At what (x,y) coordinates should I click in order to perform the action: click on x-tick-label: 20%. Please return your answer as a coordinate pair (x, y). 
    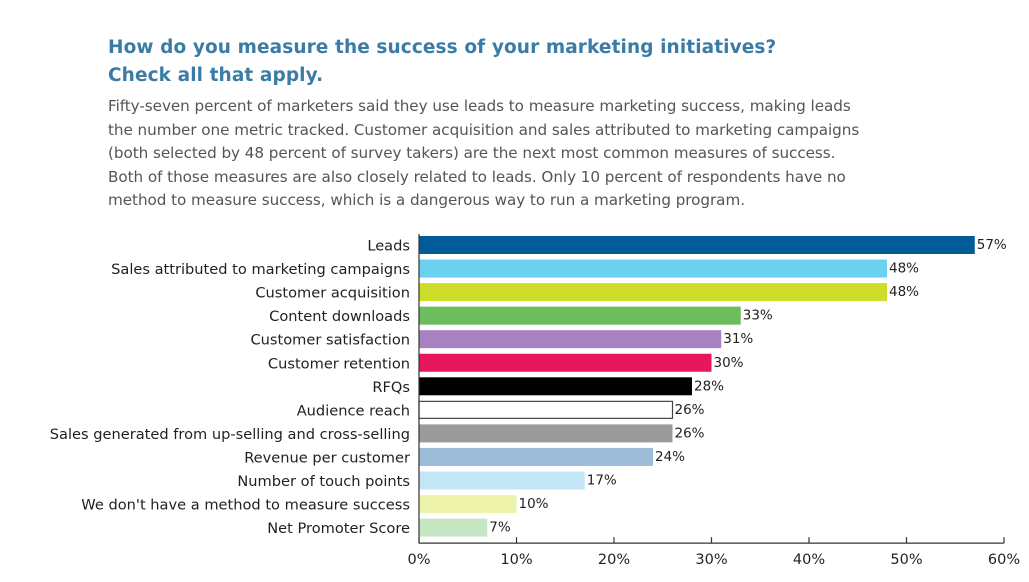
    Looking at the image, I should click on (614, 560).